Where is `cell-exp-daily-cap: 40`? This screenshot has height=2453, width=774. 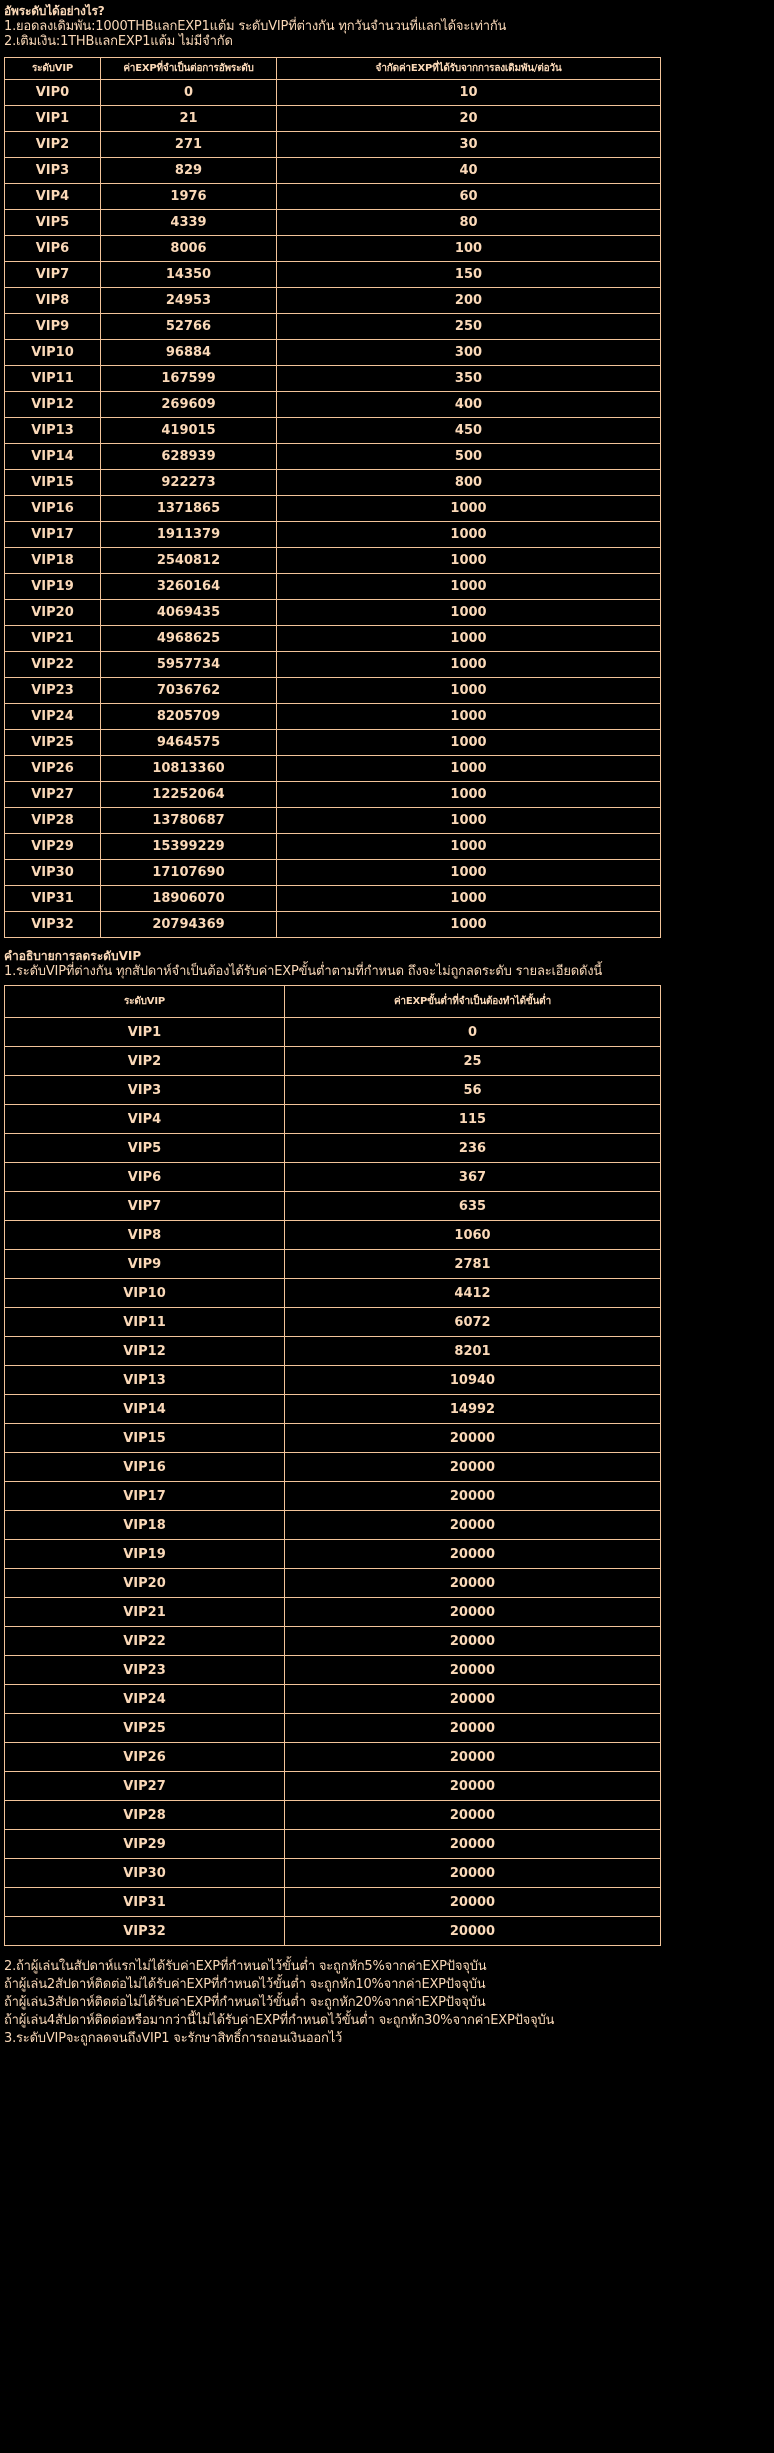 cell-exp-daily-cap: 40 is located at coordinates (468, 170).